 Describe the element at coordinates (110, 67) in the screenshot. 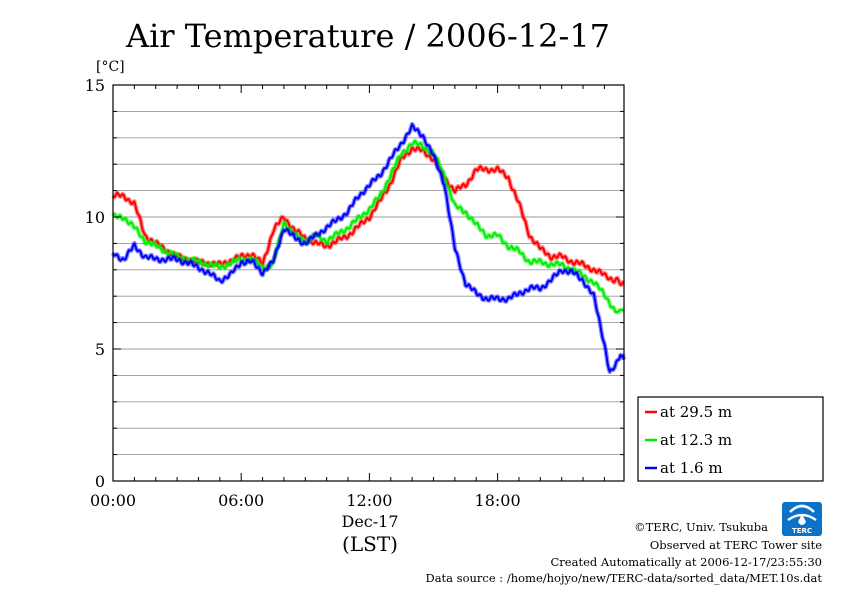

I see `y-axis-unit: [°C]` at that location.